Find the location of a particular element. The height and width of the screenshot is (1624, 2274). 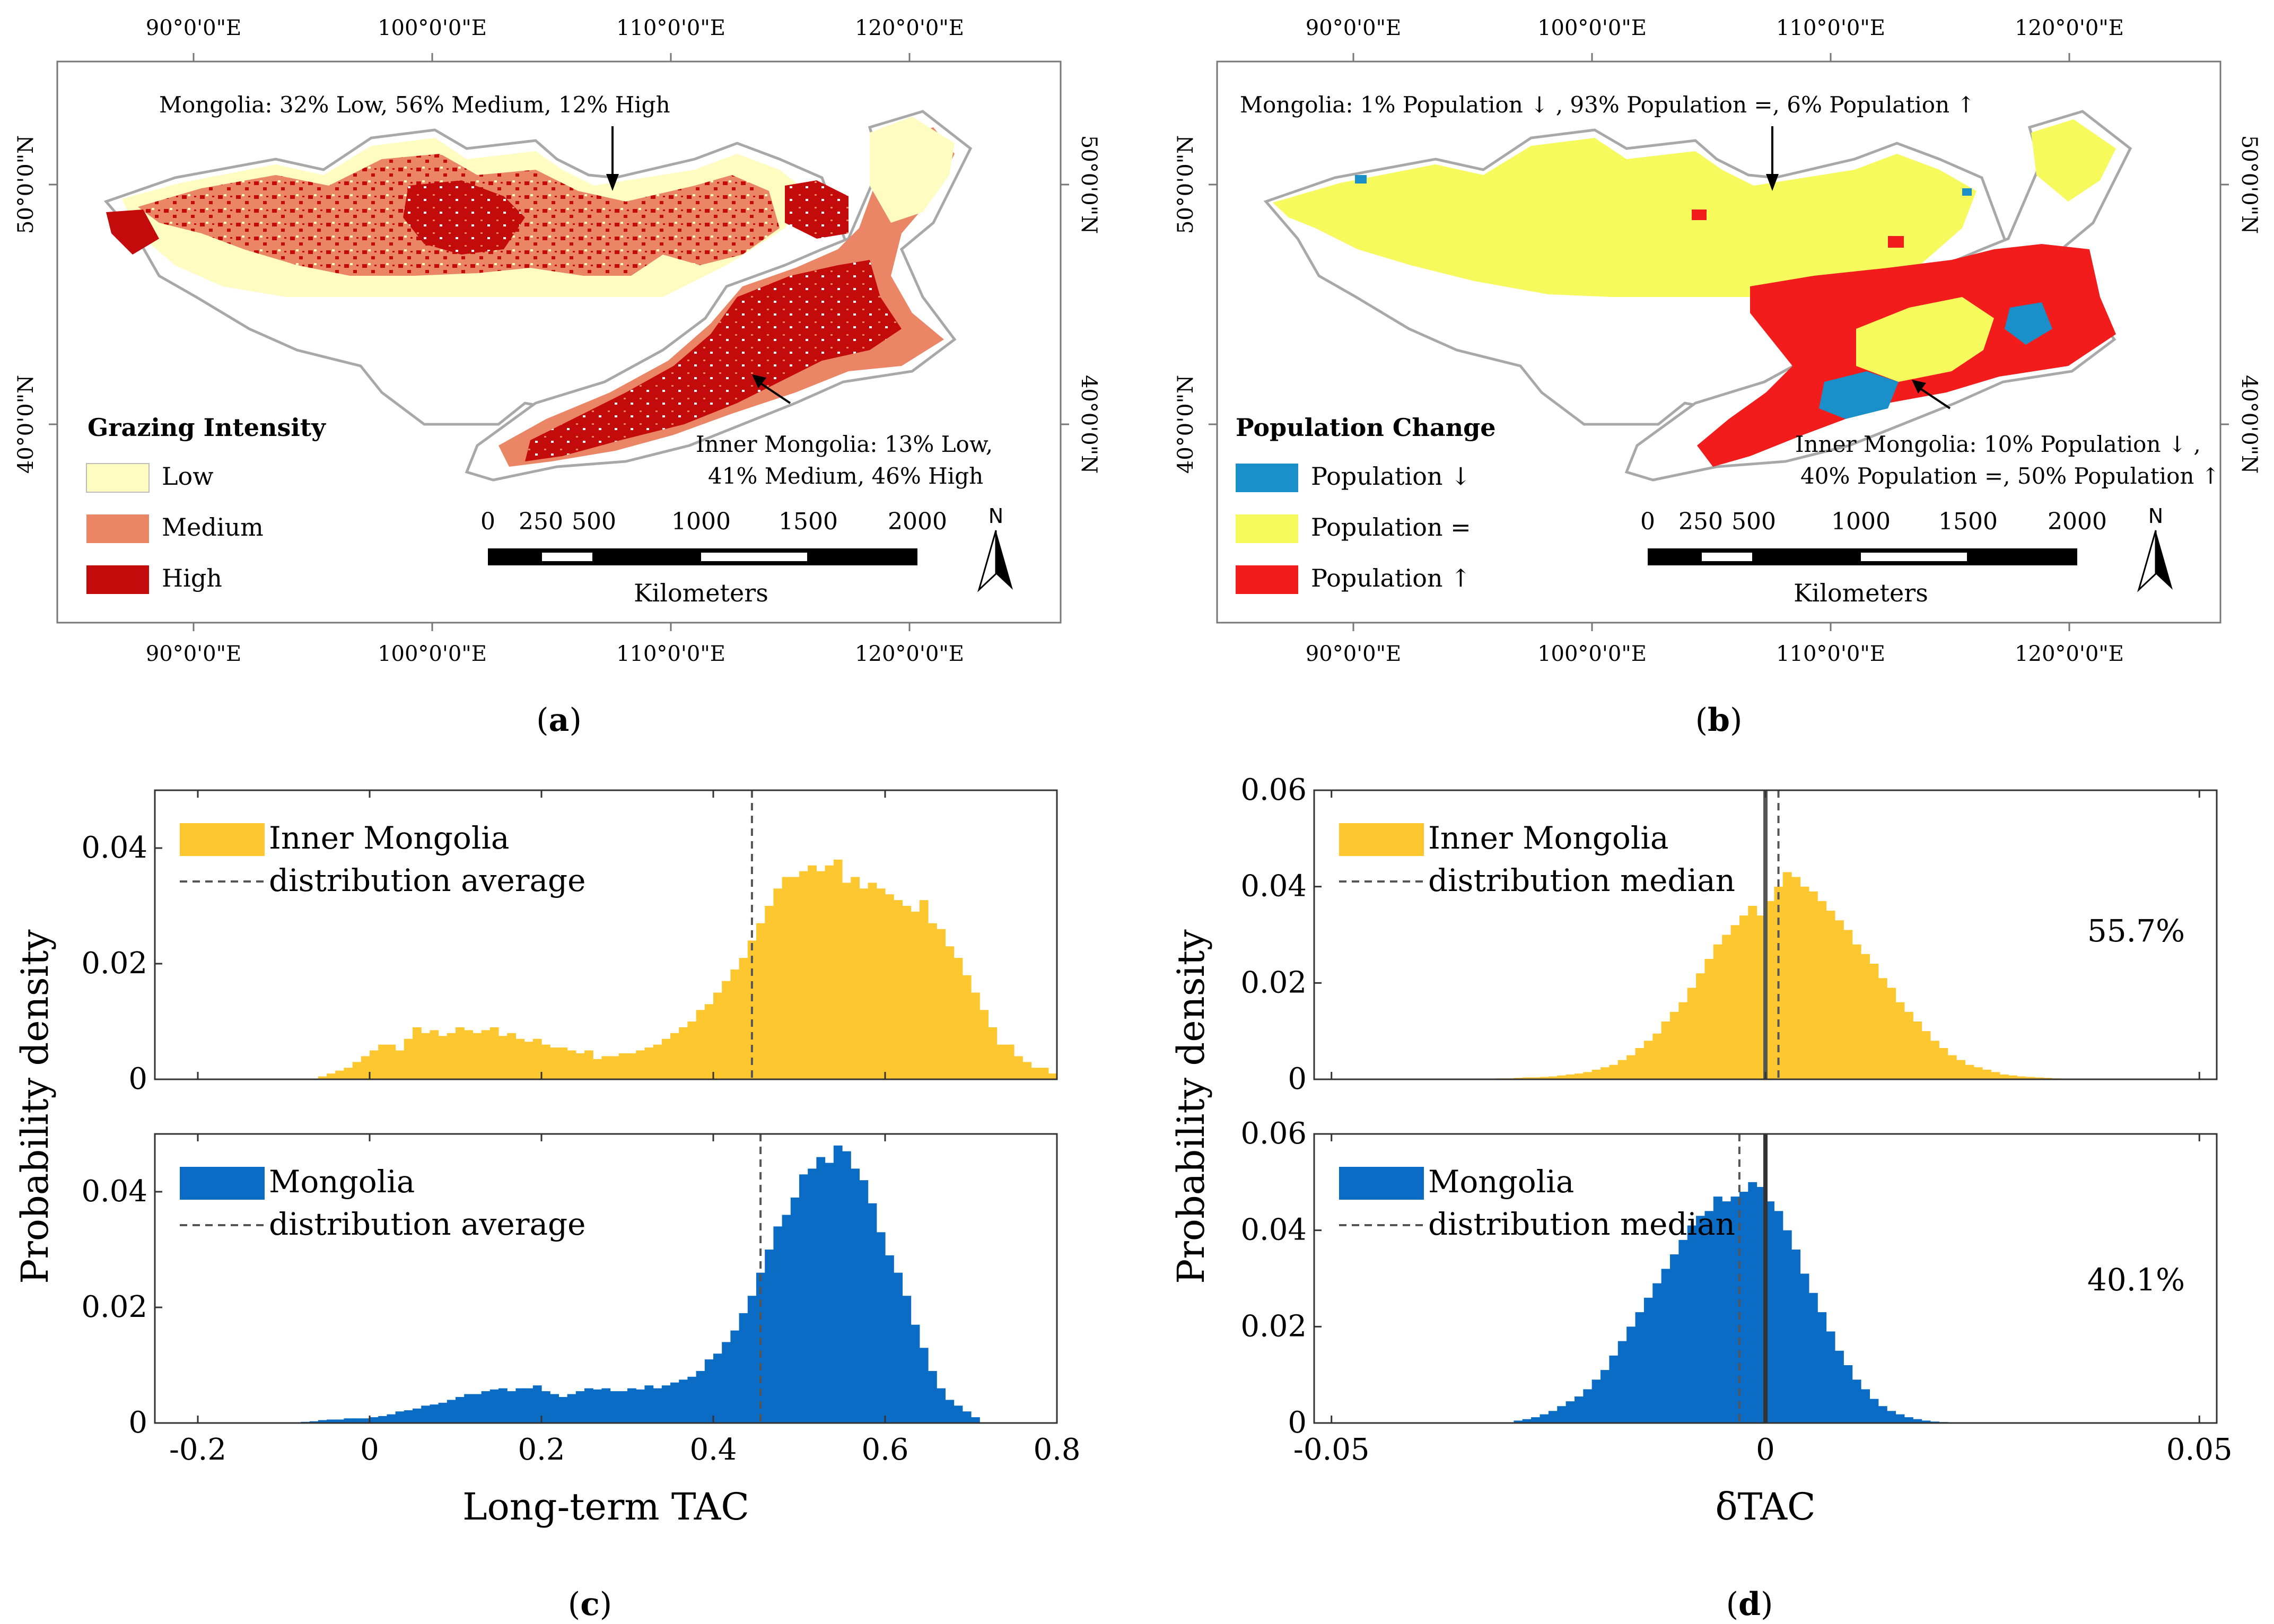

map-a-legend-title: Grazing Intensity is located at coordinates (207, 428).